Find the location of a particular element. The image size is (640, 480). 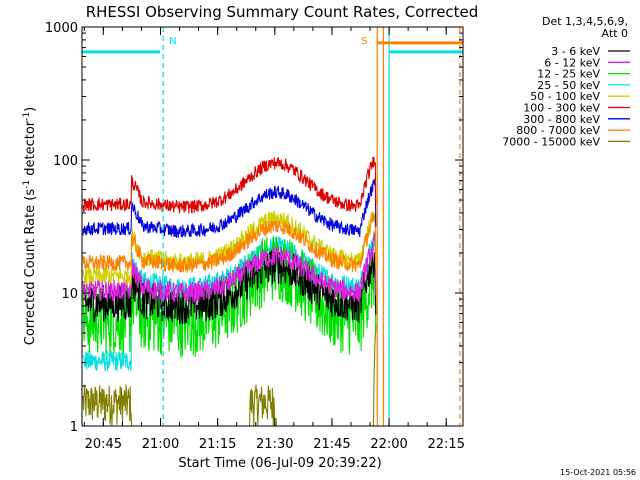

legend-entry-label: 100 - 300 keV is located at coordinates (561, 108).